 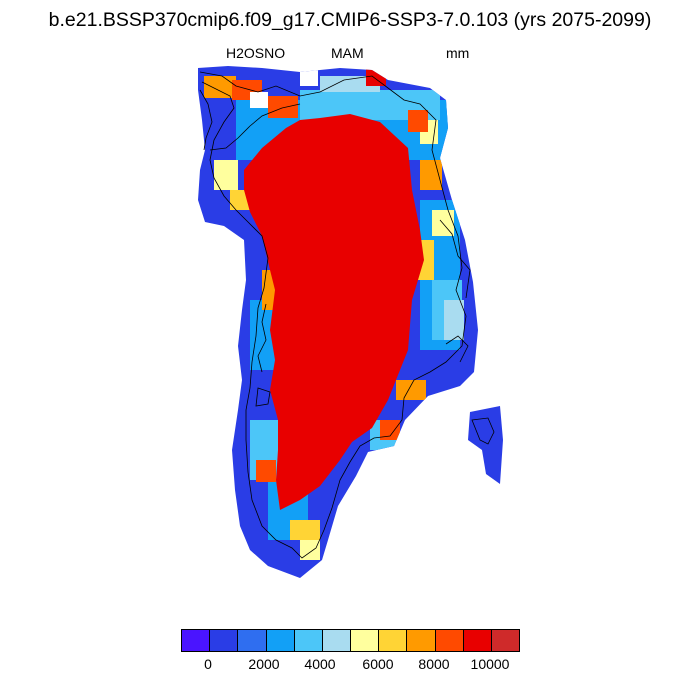 I want to click on units-label: mm, so click(x=458, y=53).